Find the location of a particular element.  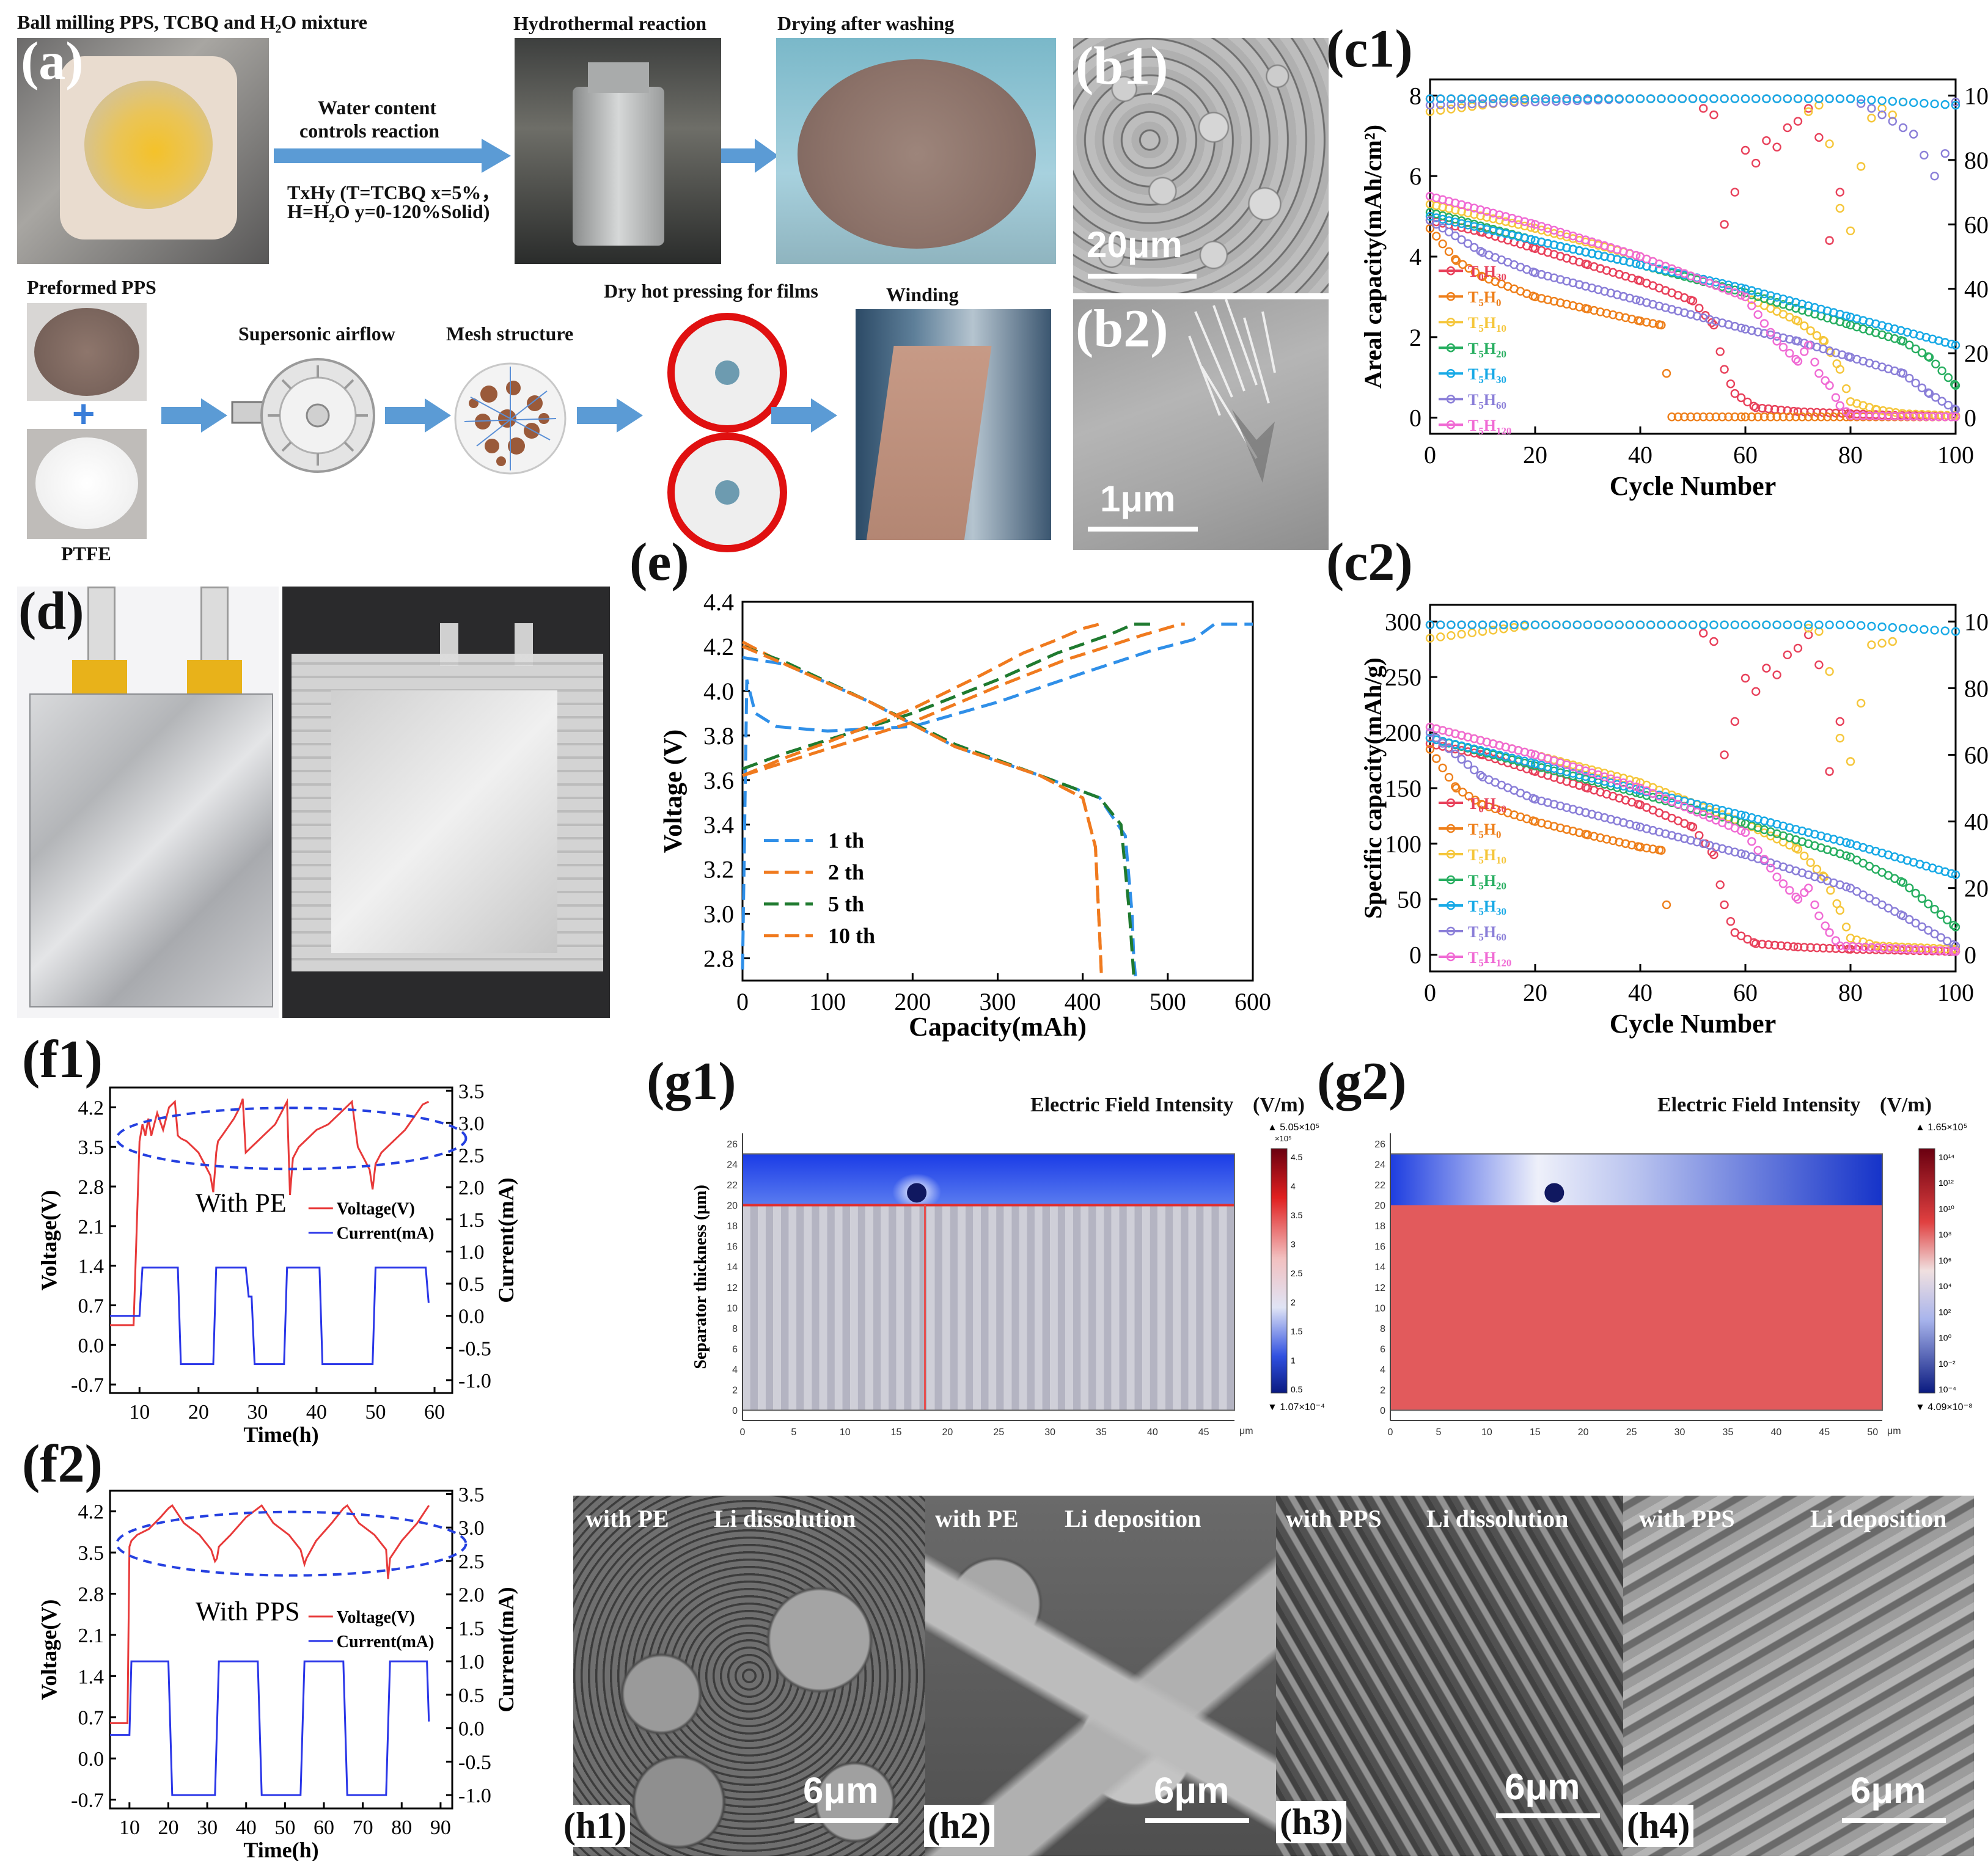

ball-mill-photo is located at coordinates (143, 151).